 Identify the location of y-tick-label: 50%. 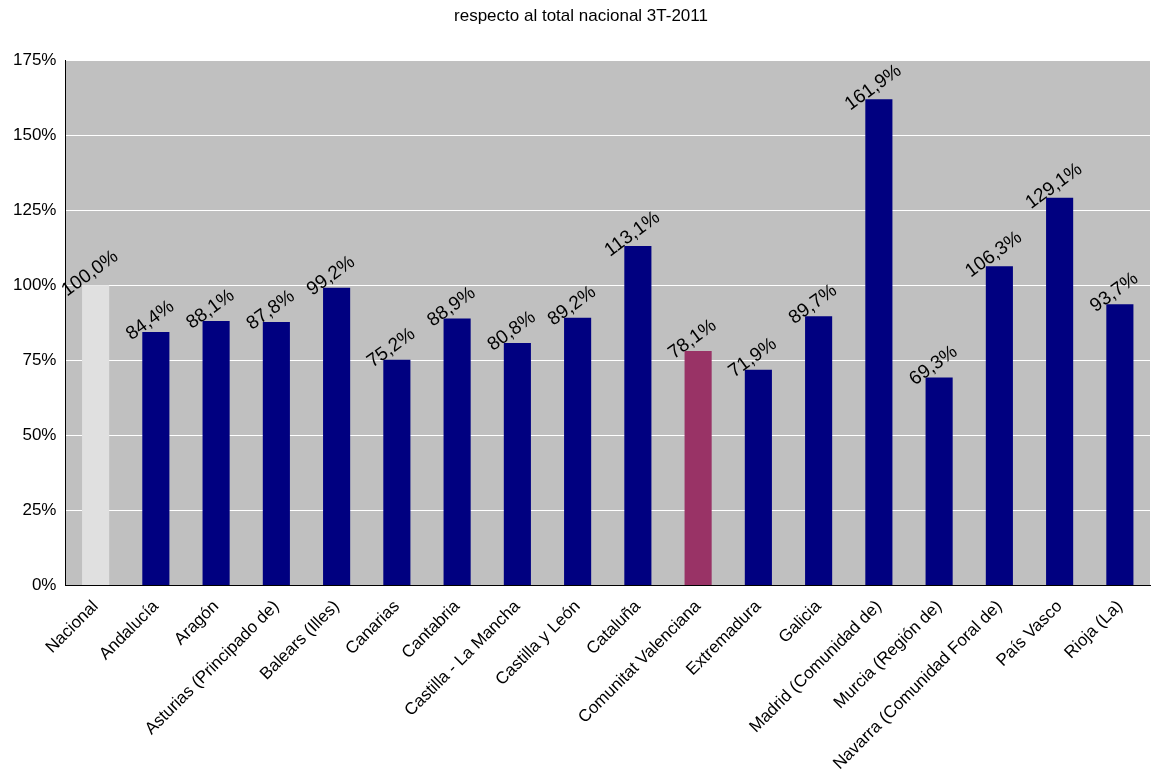
(39, 435).